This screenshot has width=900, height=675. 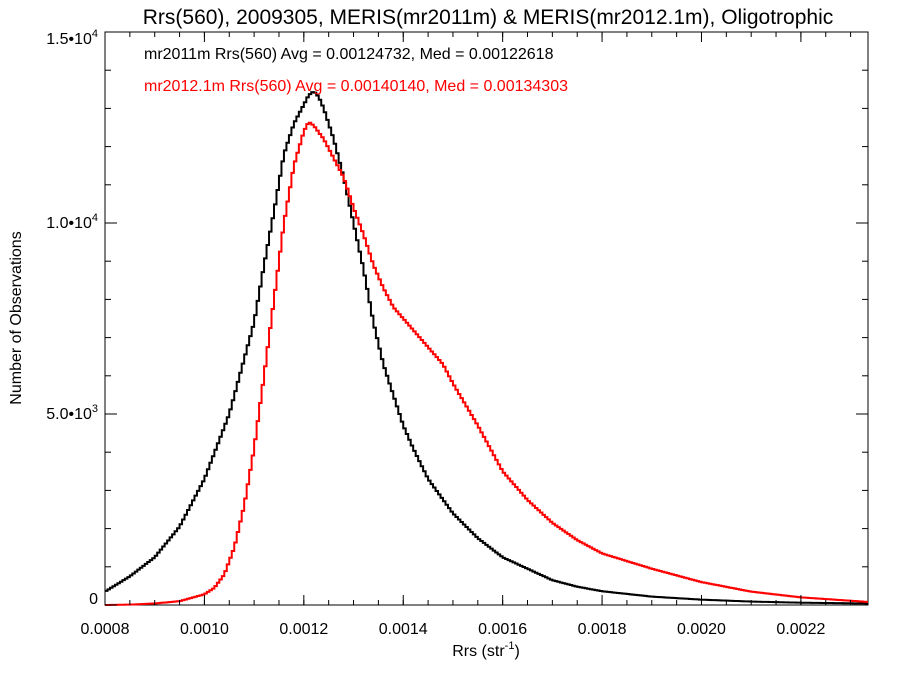 I want to click on y-tick-label-base-1: 5.0•10, so click(x=69, y=414).